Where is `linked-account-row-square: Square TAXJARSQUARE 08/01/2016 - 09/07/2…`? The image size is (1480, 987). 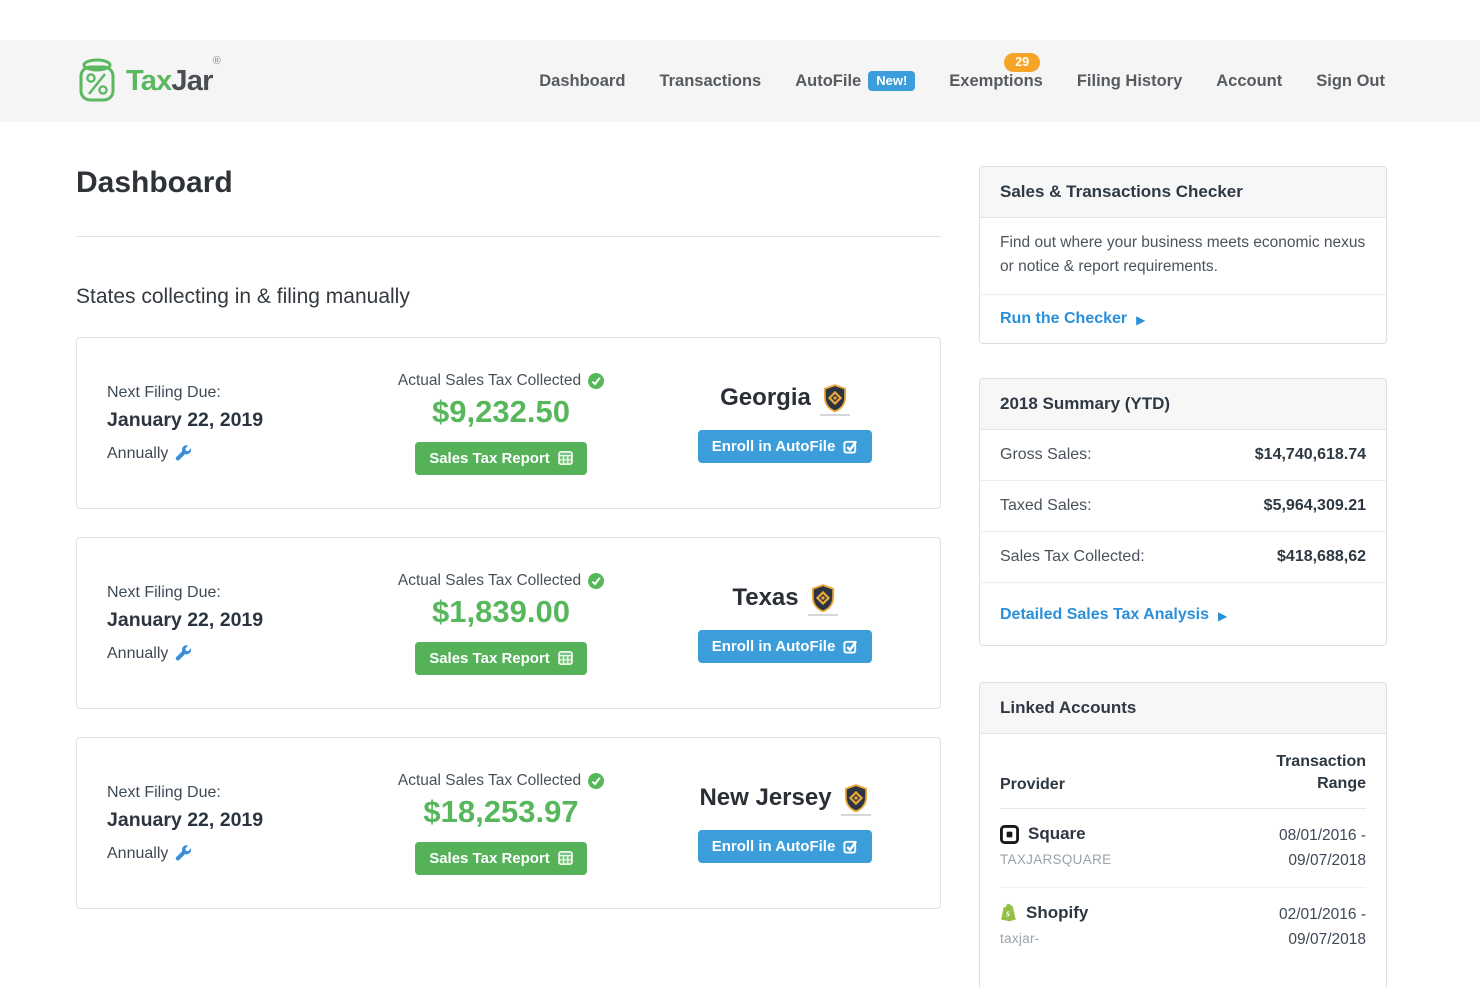
linked-account-row-square: Square TAXJARSQUARE 08/01/2016 - 09/07/2… is located at coordinates (1183, 848).